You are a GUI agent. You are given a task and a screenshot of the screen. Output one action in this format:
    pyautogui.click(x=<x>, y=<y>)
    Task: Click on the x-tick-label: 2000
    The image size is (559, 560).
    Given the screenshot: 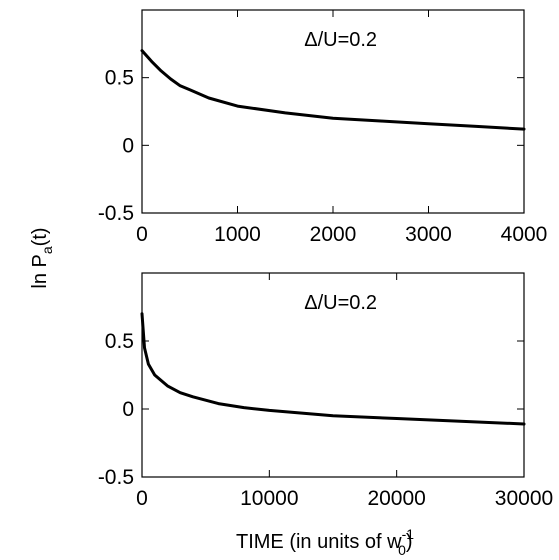 What is the action you would take?
    pyautogui.click(x=333, y=234)
    